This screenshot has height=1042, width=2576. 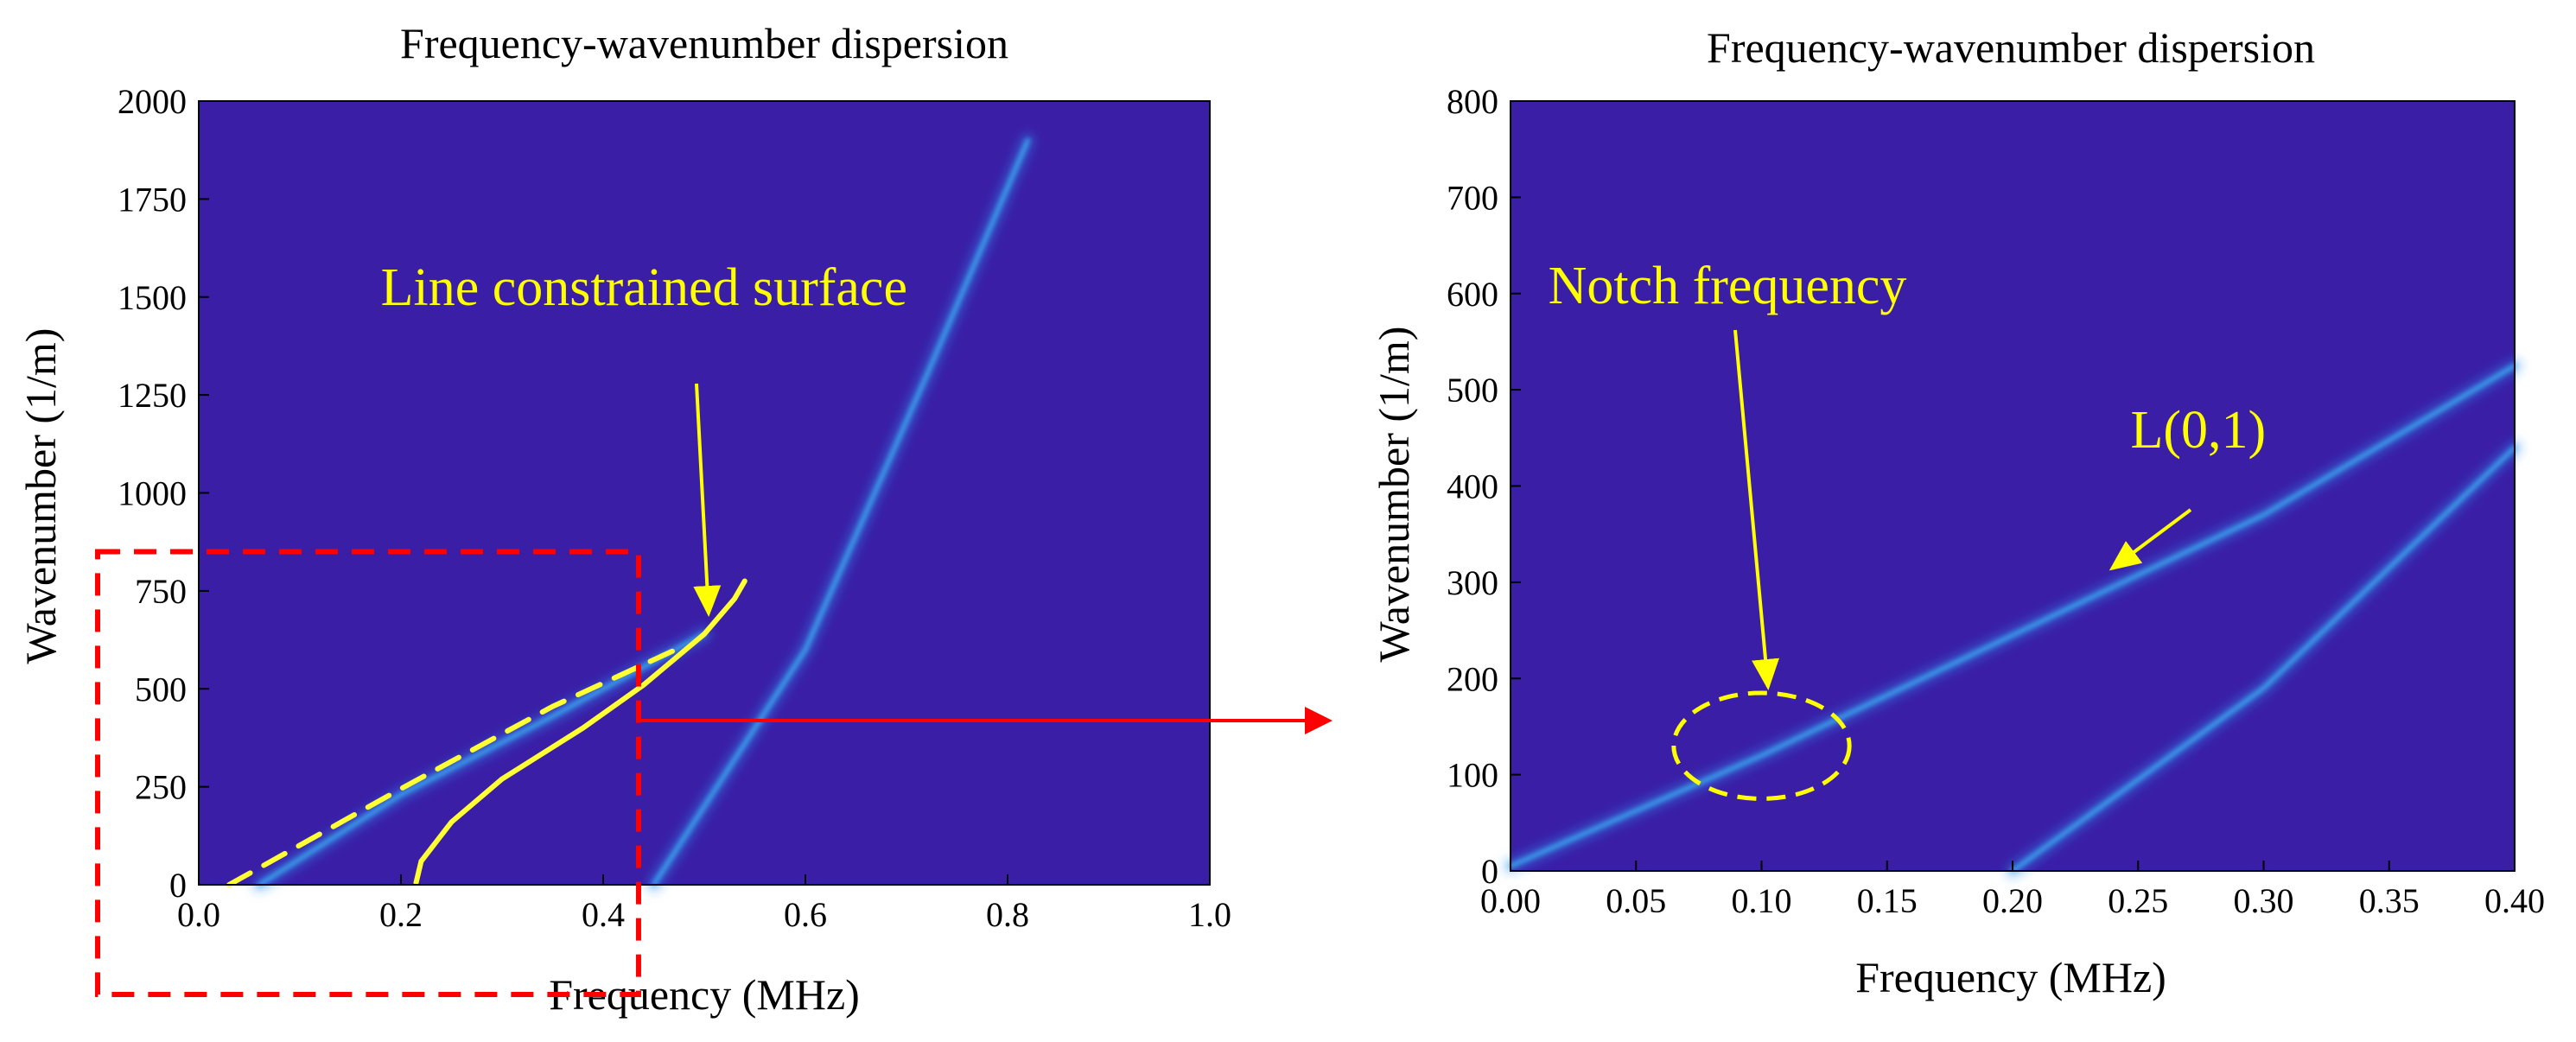 What do you see at coordinates (198, 914) in the screenshot?
I see `x-tick-label: 0.0` at bounding box center [198, 914].